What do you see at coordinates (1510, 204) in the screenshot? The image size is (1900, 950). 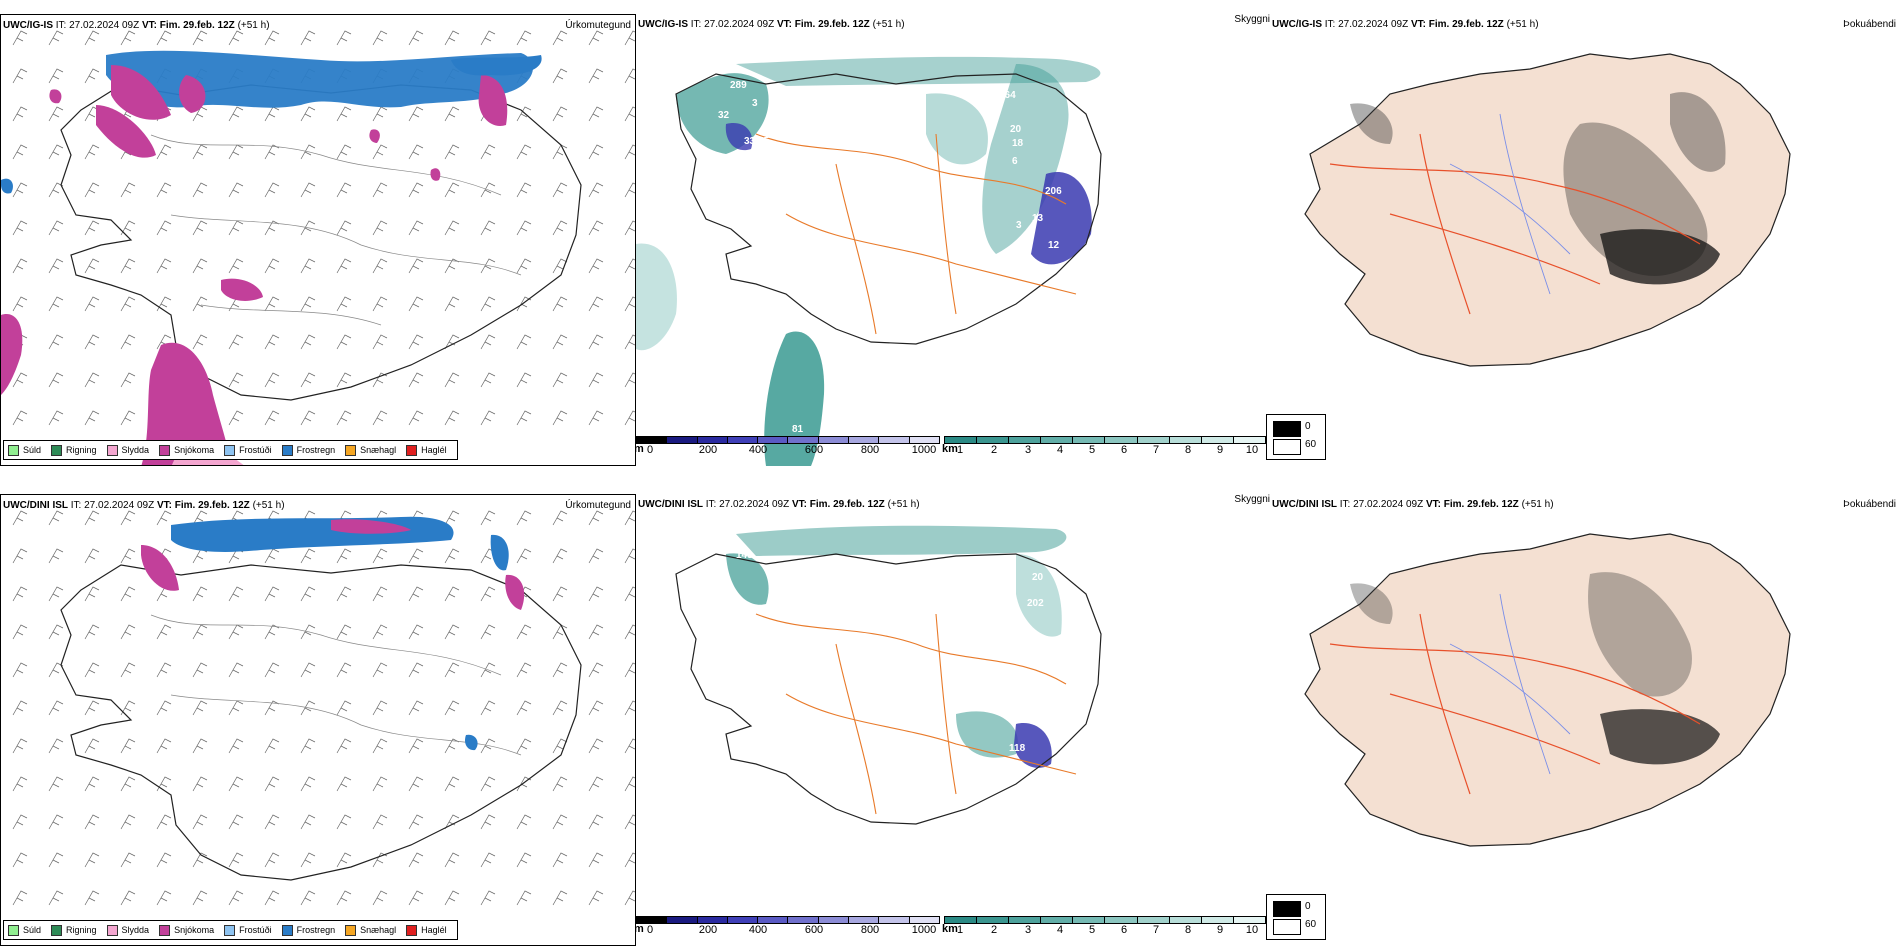 I see `rivers` at bounding box center [1510, 204].